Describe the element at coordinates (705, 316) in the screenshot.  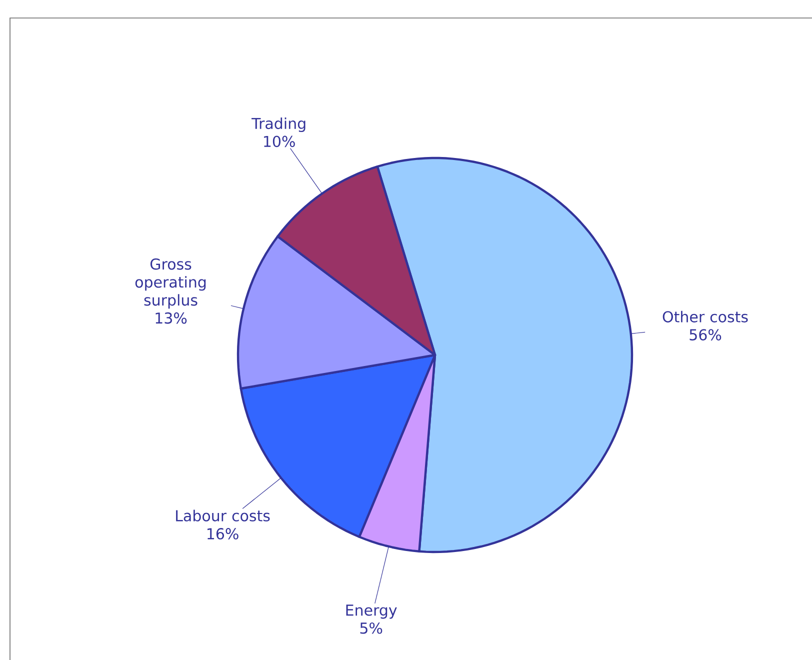
I see `slice-label: Other costs` at that location.